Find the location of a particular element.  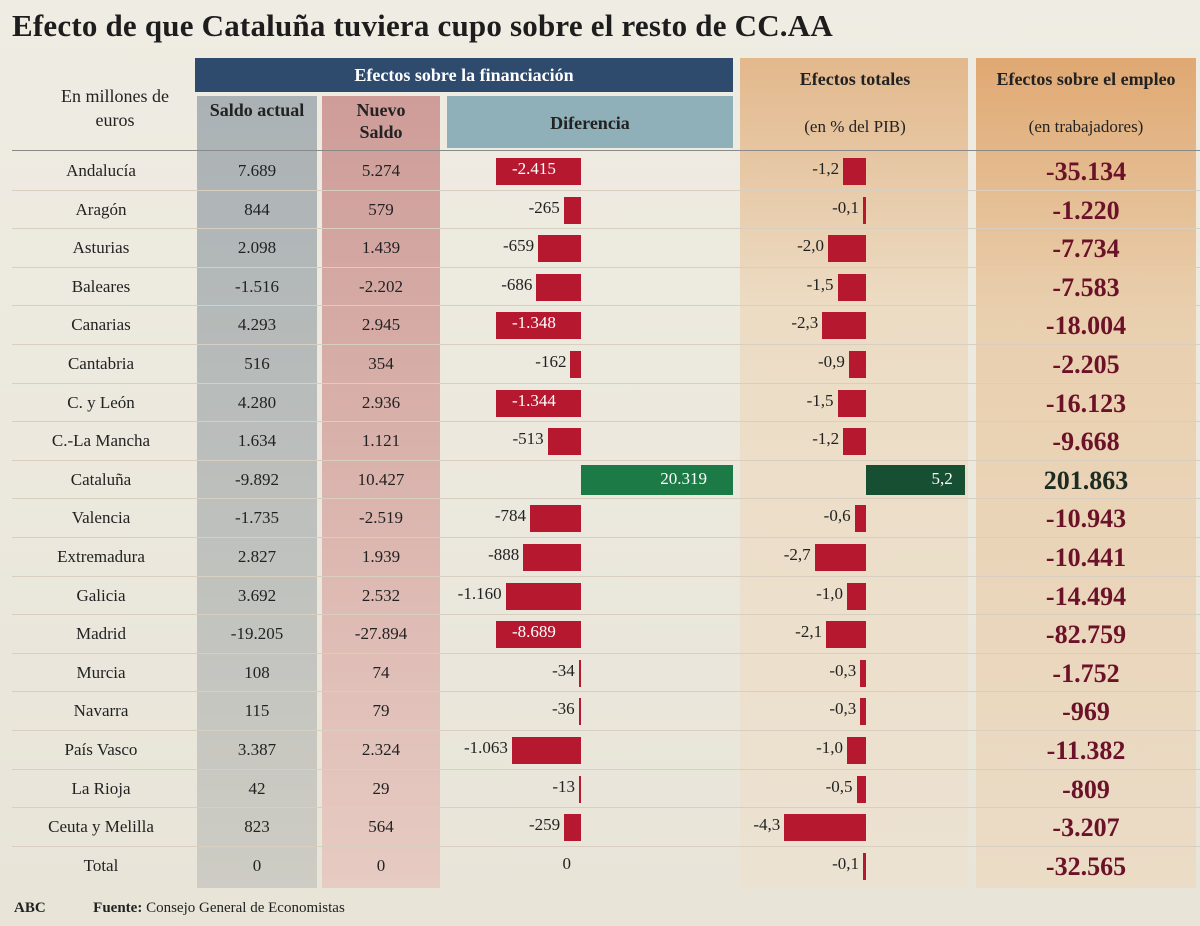

header-divider is located at coordinates (606, 150).